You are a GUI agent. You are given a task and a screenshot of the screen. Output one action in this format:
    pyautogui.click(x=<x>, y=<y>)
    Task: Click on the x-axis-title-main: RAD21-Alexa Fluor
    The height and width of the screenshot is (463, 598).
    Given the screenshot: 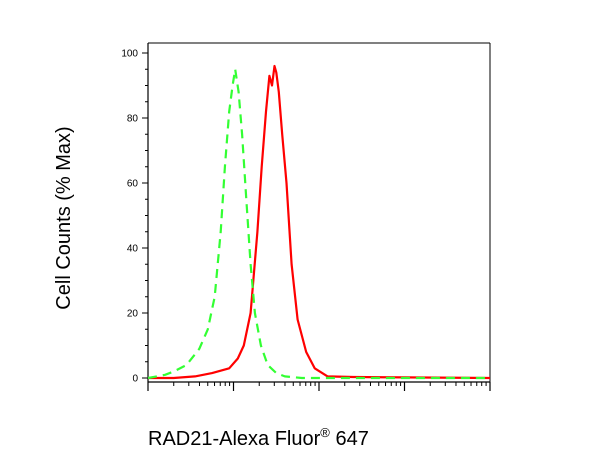 What is the action you would take?
    pyautogui.click(x=234, y=439)
    